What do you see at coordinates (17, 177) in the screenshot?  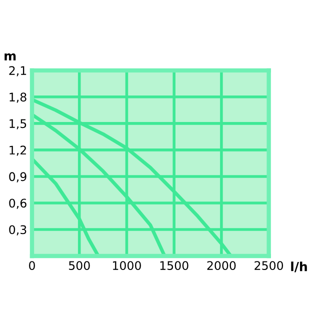 I see `y-tick-label: 0,9` at bounding box center [17, 177].